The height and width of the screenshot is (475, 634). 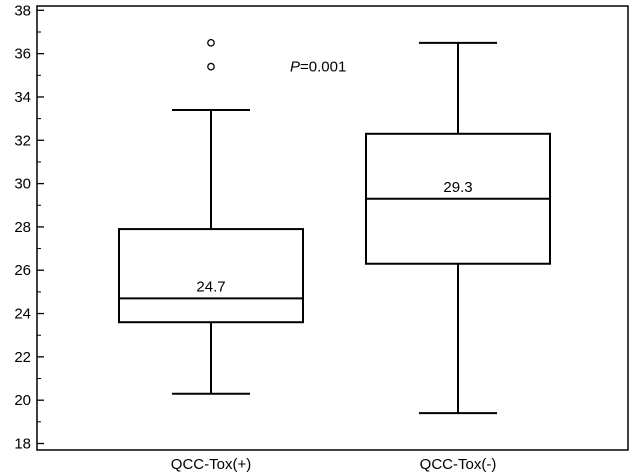 What do you see at coordinates (22, 184) in the screenshot?
I see `y-tick-label: 30` at bounding box center [22, 184].